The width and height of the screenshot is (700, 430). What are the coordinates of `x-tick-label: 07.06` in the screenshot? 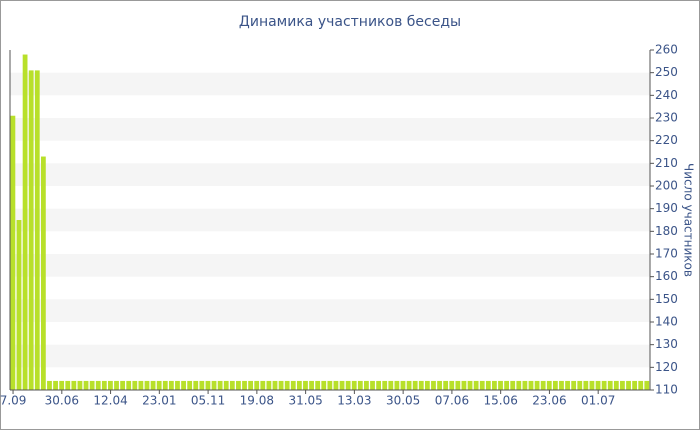 It's located at (452, 401).